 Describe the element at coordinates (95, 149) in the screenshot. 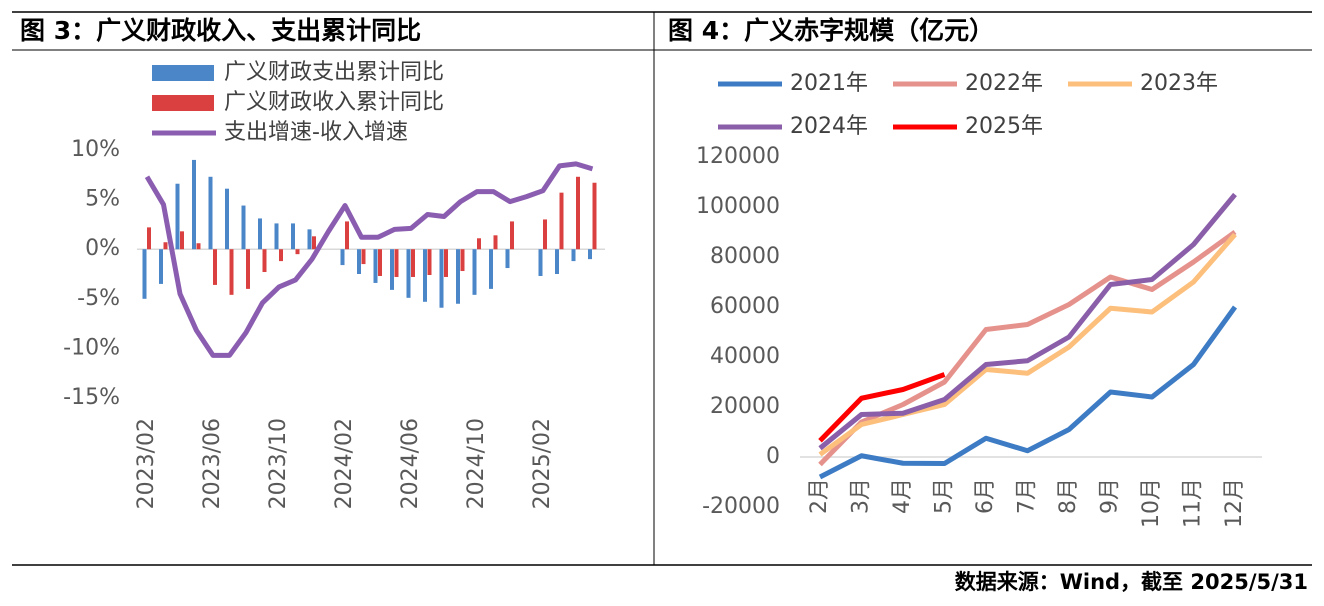

I see `y-tick-label: 10%` at that location.